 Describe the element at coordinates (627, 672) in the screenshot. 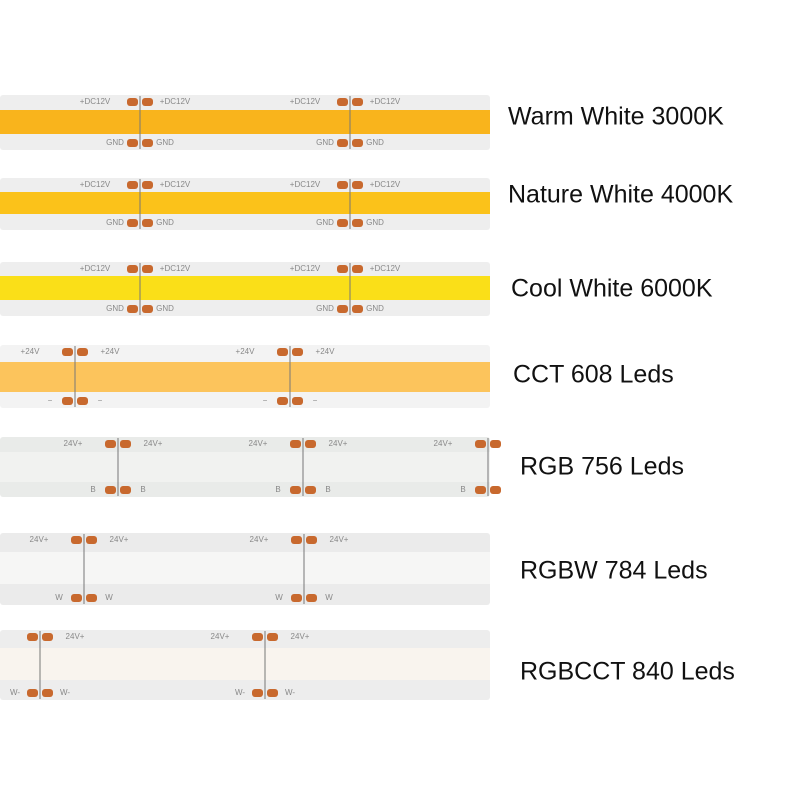

I see `product-label: RGBCCT 840 Leds` at that location.